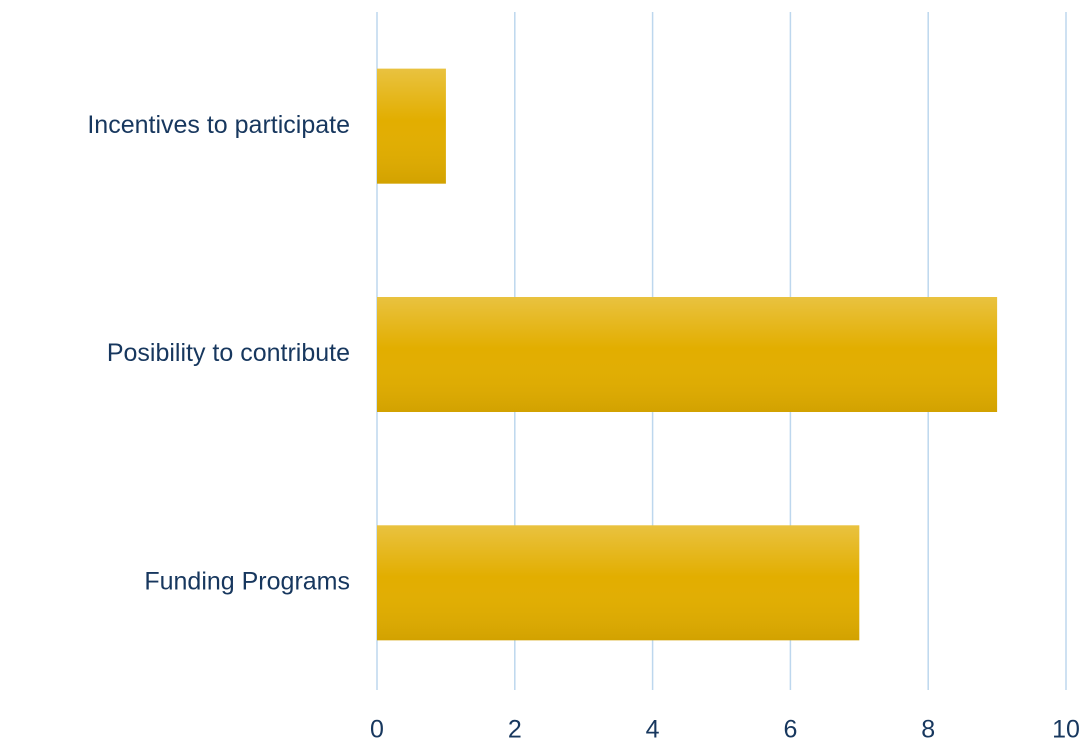  Describe the element at coordinates (218, 125) in the screenshot. I see `y-tick-label: Incentives to participate` at that location.